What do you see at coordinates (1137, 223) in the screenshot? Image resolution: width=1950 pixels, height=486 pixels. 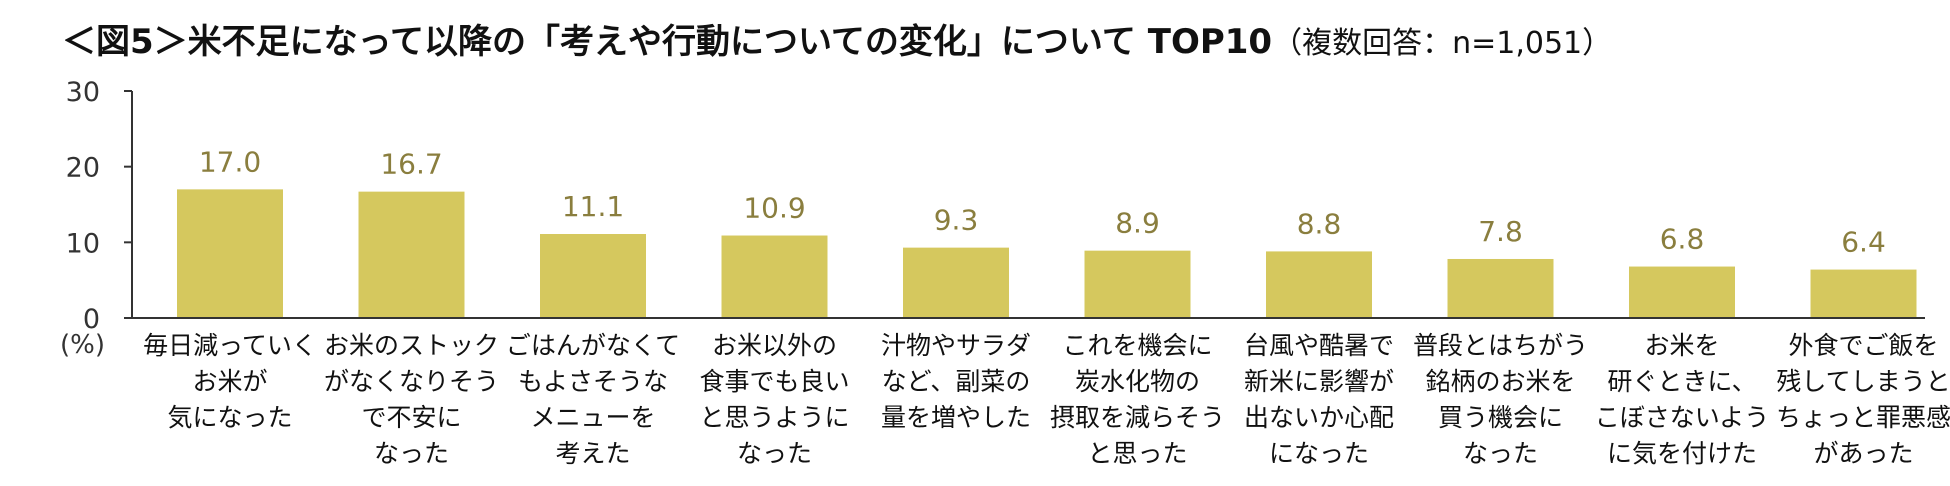 I see `data-label: 8.9` at bounding box center [1137, 223].